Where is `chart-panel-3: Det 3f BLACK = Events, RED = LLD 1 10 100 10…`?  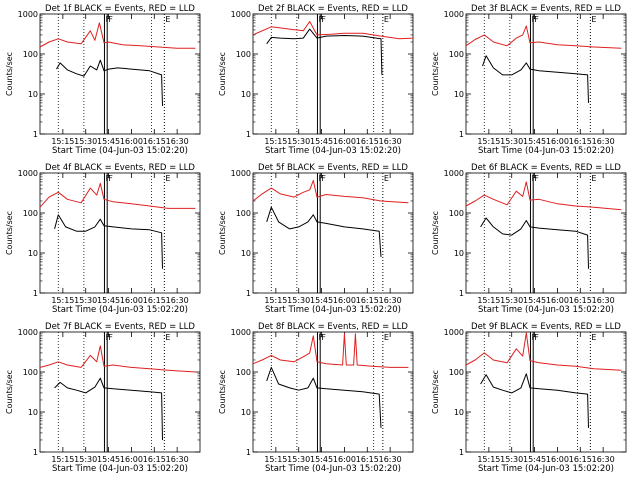 chart-panel-3: Det 3f BLACK = Events, RED = LLD 1 10 100 10… is located at coordinates (529, 80).